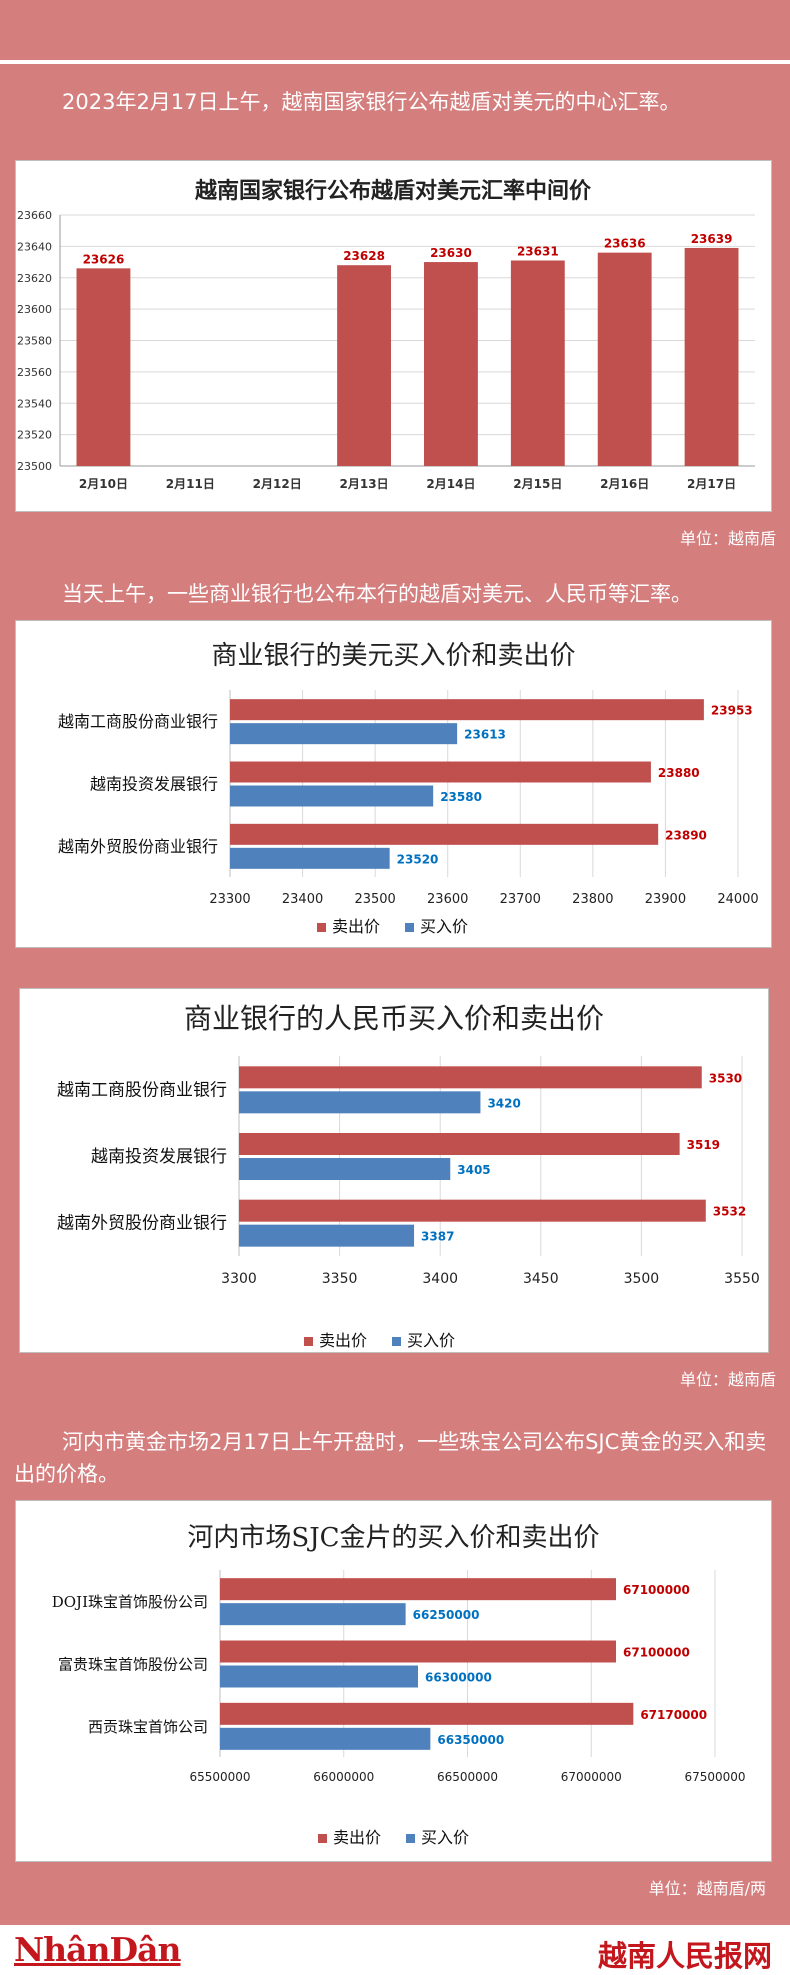  I want to click on paragraph-2: 当天上午，一些商业银行也公布本行的越盾对美元、人民币等汇率。, so click(377, 594).